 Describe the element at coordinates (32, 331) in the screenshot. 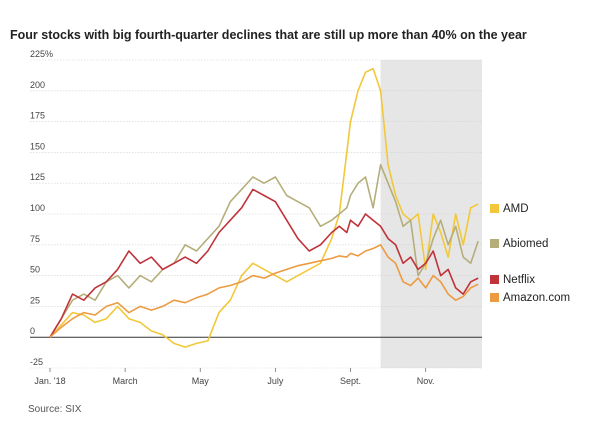

I see `y-tick-label: 0` at that location.